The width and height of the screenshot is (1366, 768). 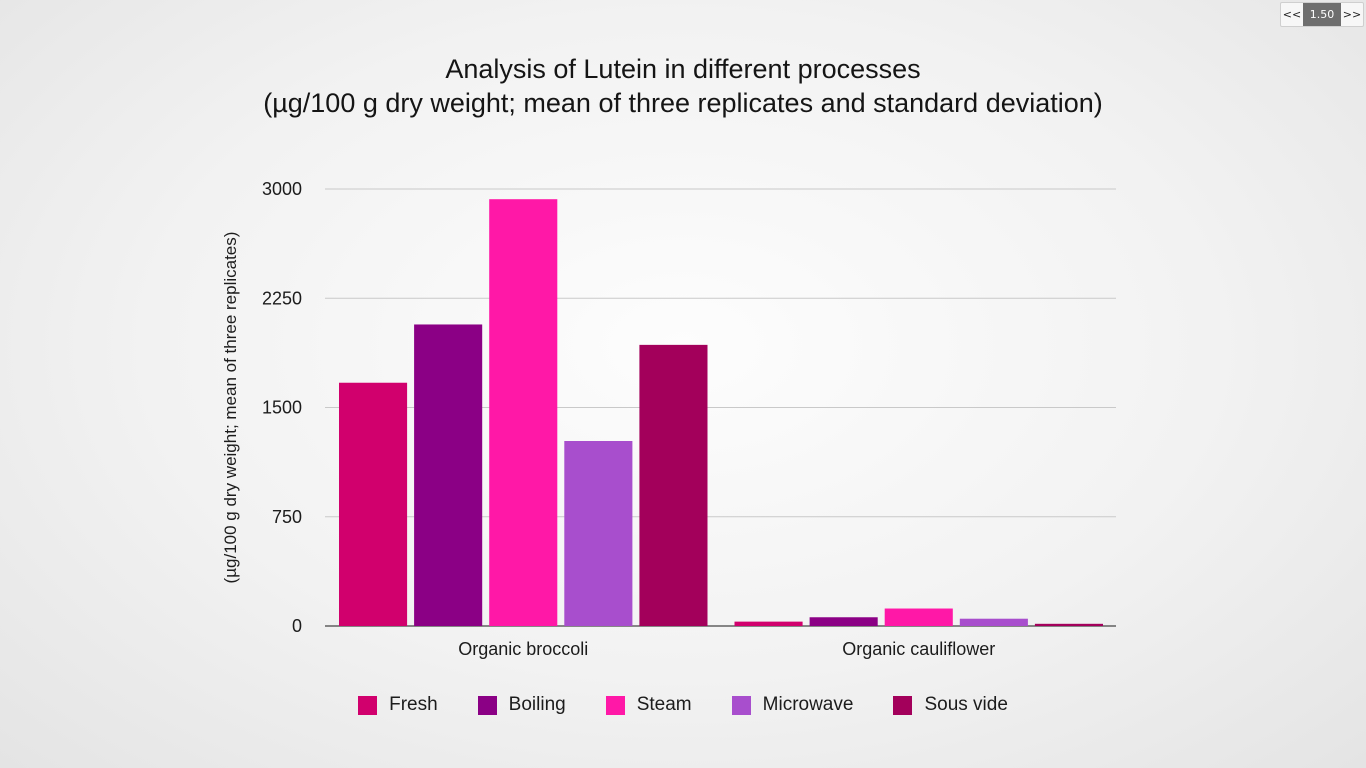 What do you see at coordinates (1352, 14) in the screenshot?
I see `faster-button: >>` at bounding box center [1352, 14].